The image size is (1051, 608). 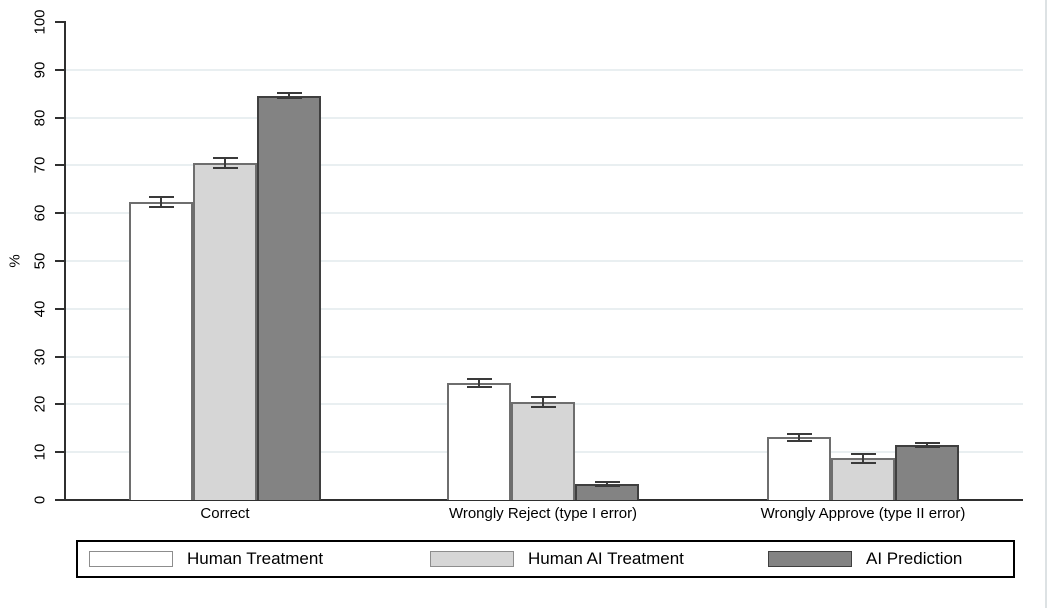 What do you see at coordinates (40, 22) in the screenshot?
I see `y-tick-label: 100` at bounding box center [40, 22].